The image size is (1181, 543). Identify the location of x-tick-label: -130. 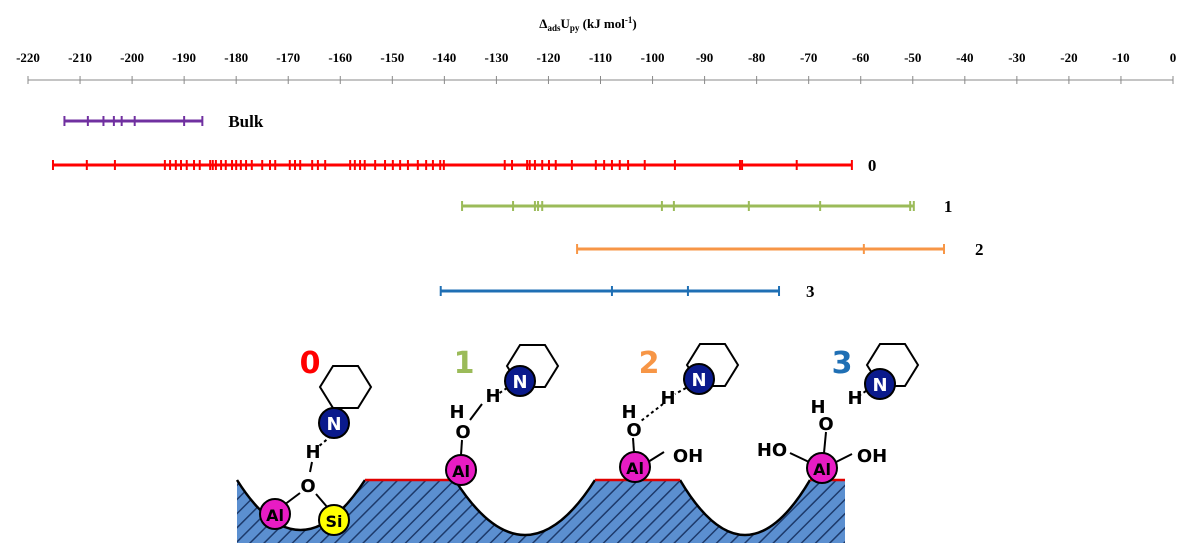
(496, 57).